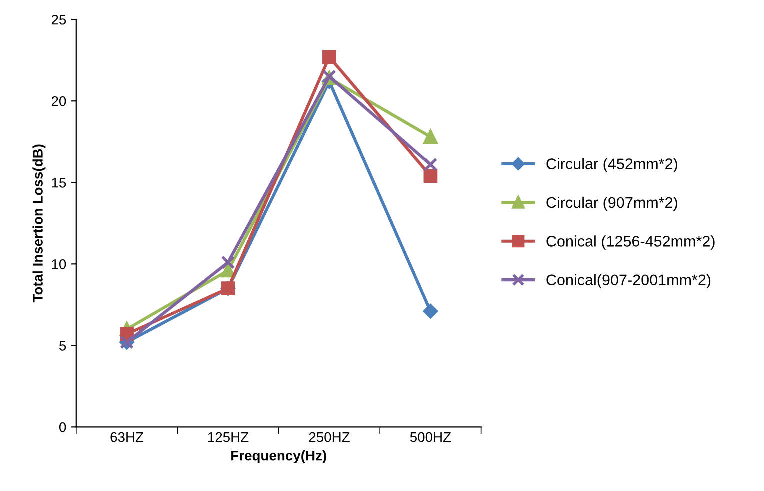 The image size is (764, 491). What do you see at coordinates (431, 437) in the screenshot?
I see `x-tick-label: 500HZ` at bounding box center [431, 437].